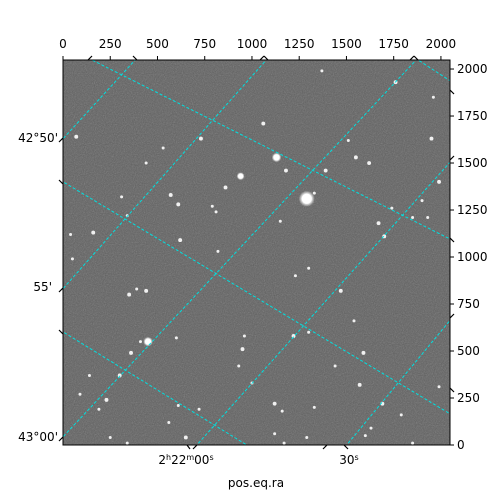 This screenshot has height=504, width=500. Describe the element at coordinates (472, 210) in the screenshot. I see `y-tick-label: 1250` at that location.